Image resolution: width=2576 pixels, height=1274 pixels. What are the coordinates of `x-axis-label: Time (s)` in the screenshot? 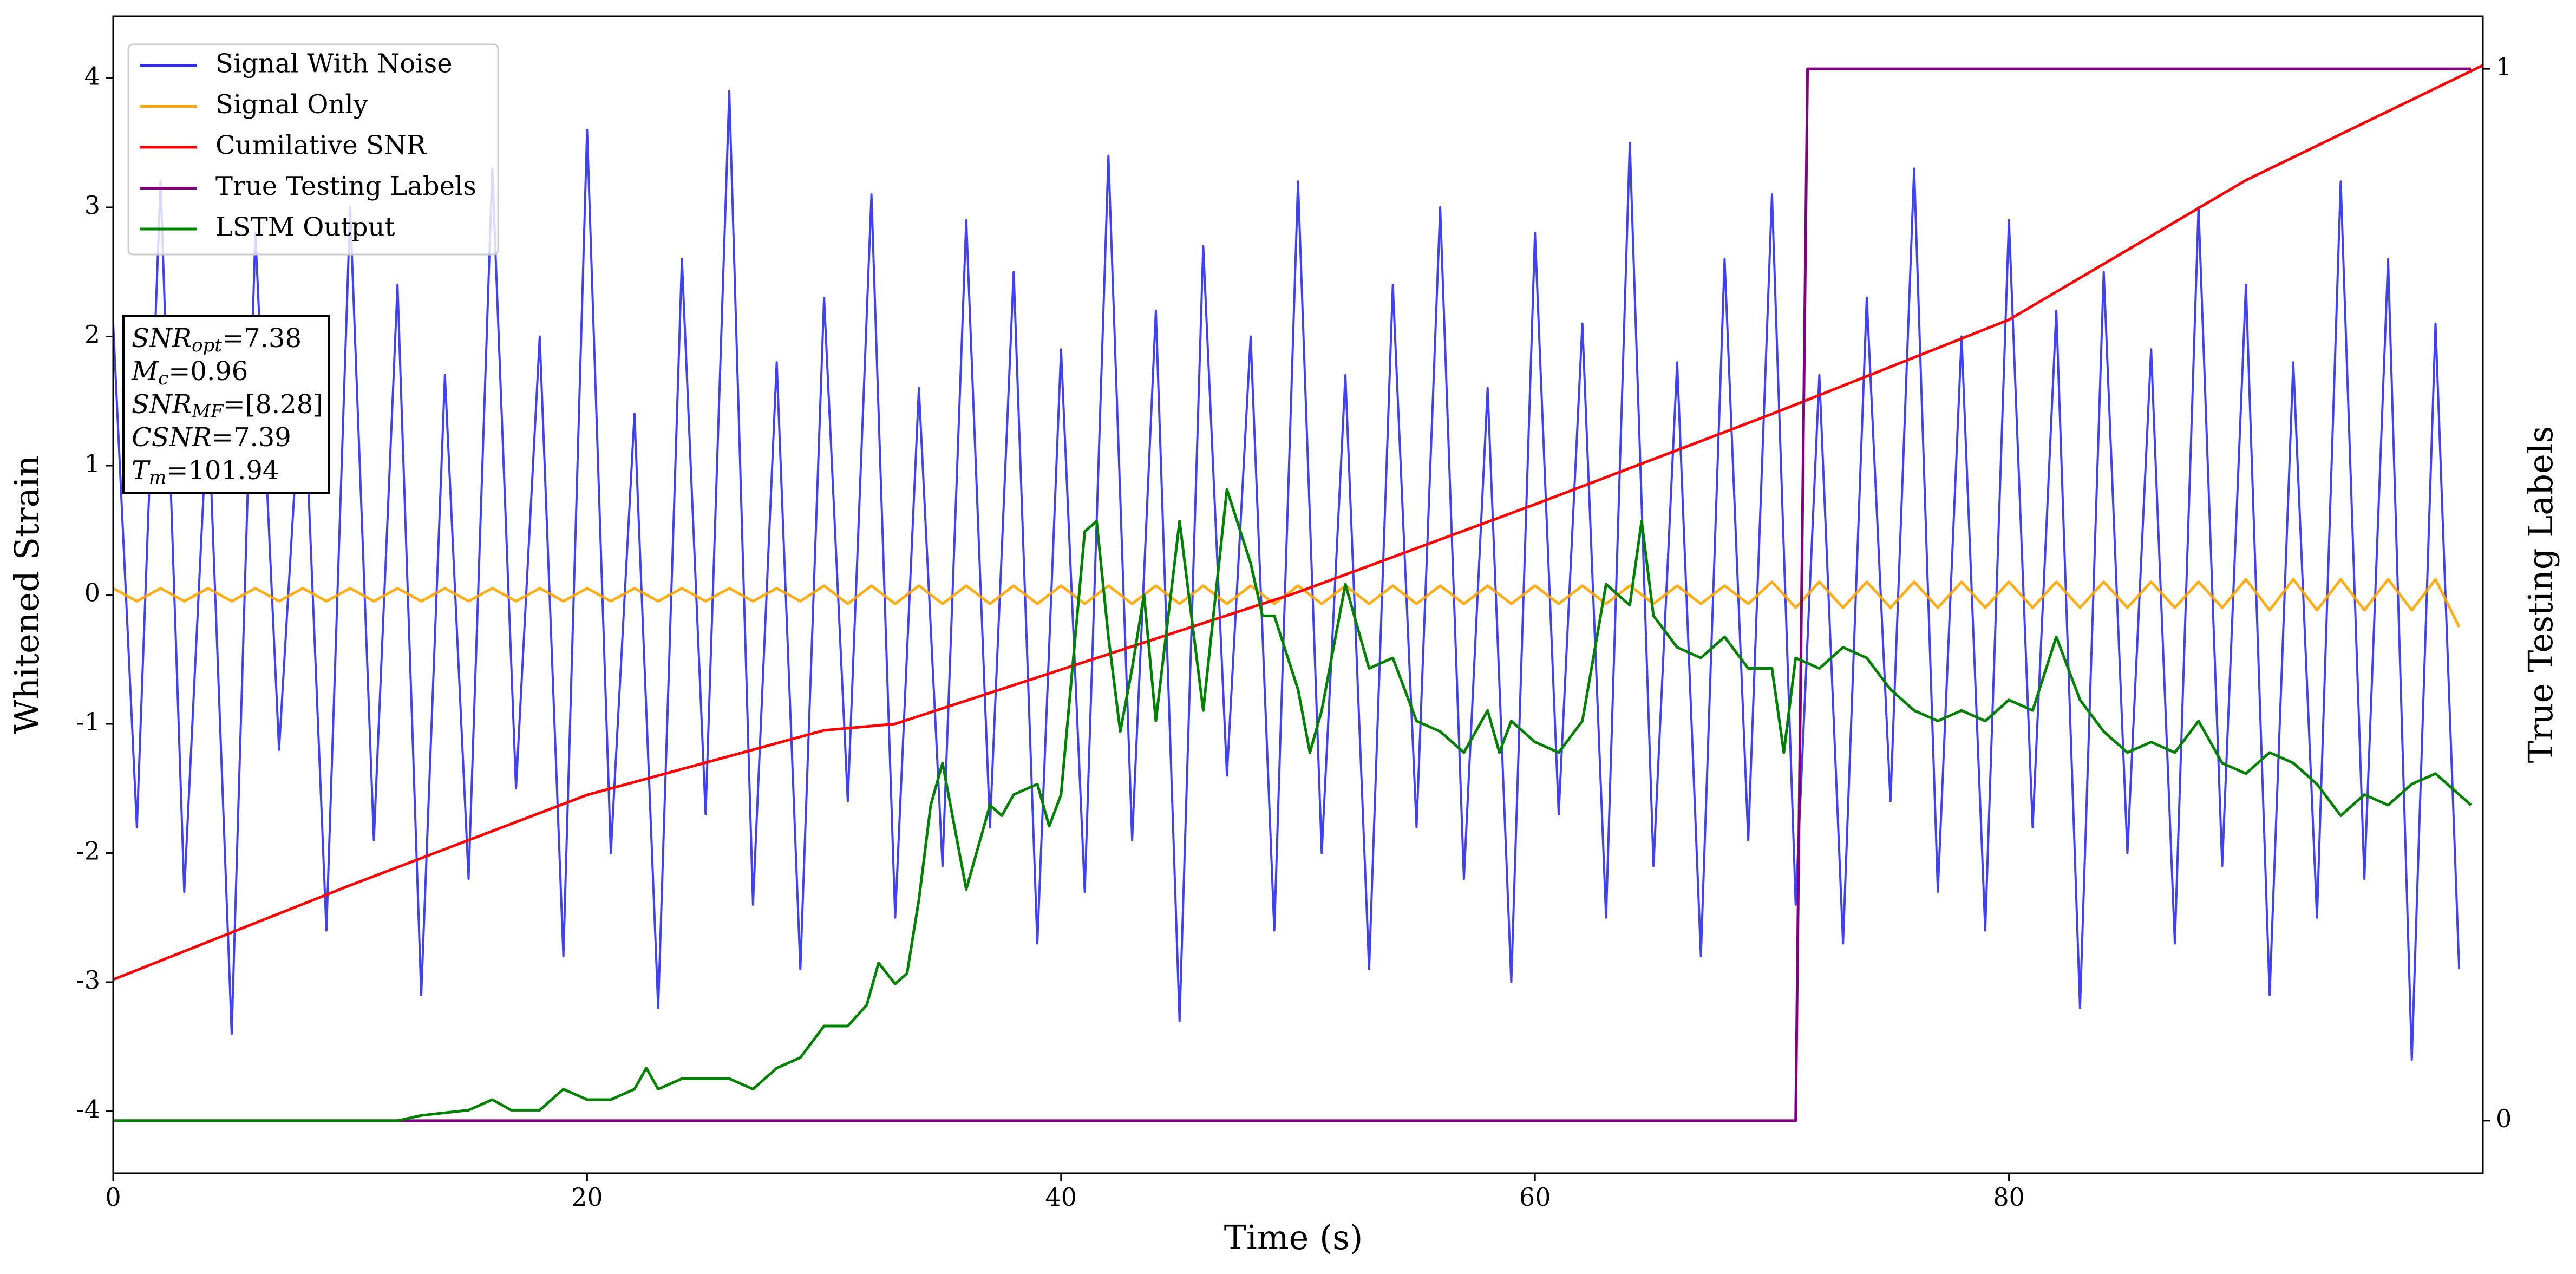 It's located at (1294, 1237).